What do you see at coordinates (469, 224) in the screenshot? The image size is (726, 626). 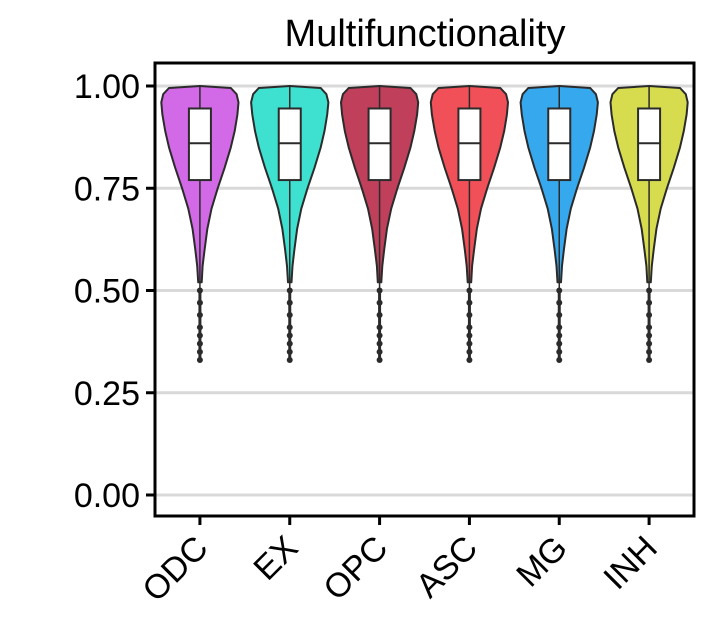 I see `violin-group-asc` at bounding box center [469, 224].